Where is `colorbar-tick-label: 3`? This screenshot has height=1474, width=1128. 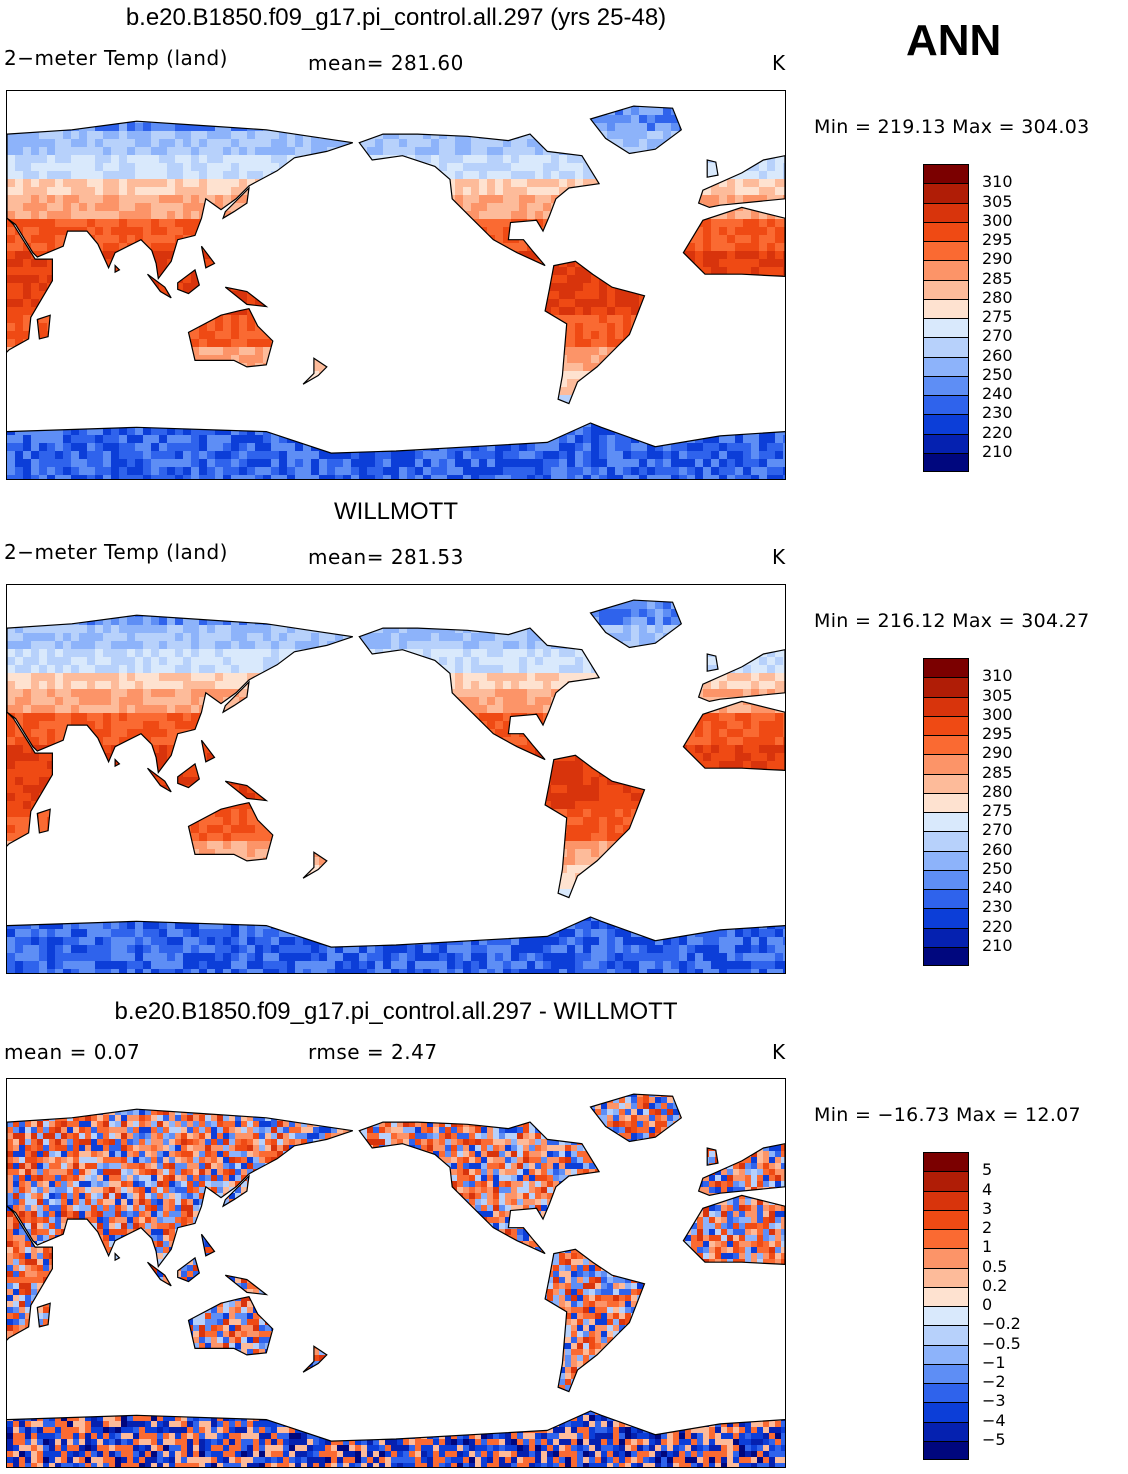 colorbar-tick-label: 3 is located at coordinates (987, 1208).